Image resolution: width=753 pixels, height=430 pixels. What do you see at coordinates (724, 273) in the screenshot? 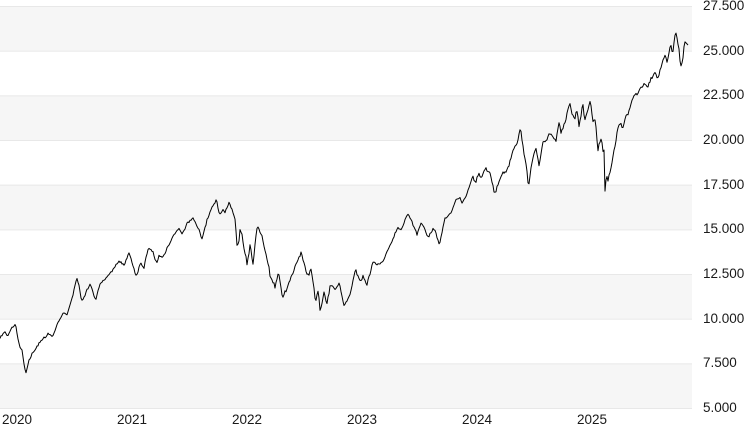
I see `y-tick-label: 12.500` at bounding box center [724, 273].